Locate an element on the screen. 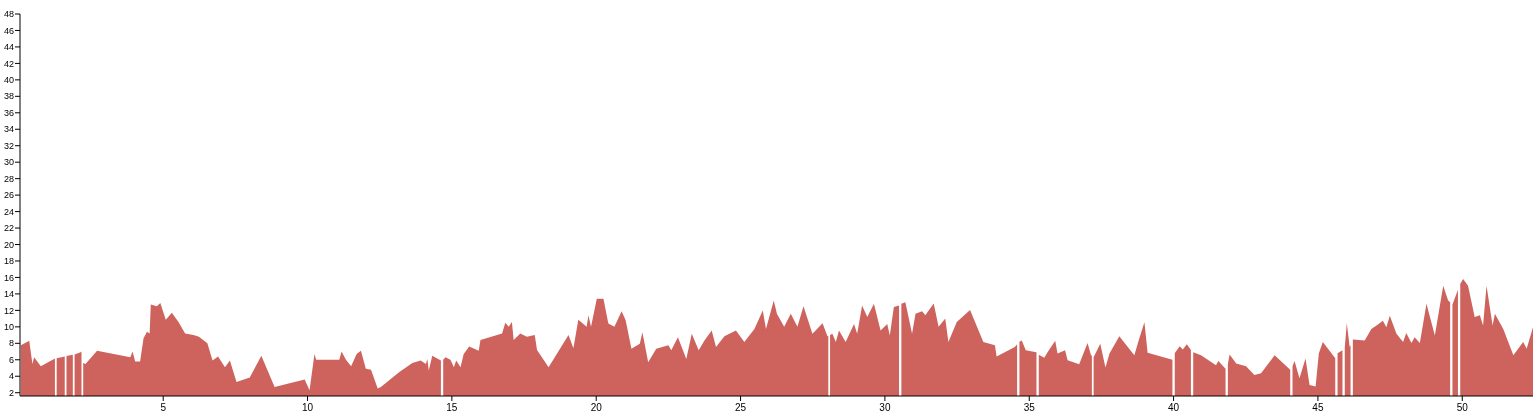 The height and width of the screenshot is (418, 1535). y-tick-label: 16 is located at coordinates (8, 277).